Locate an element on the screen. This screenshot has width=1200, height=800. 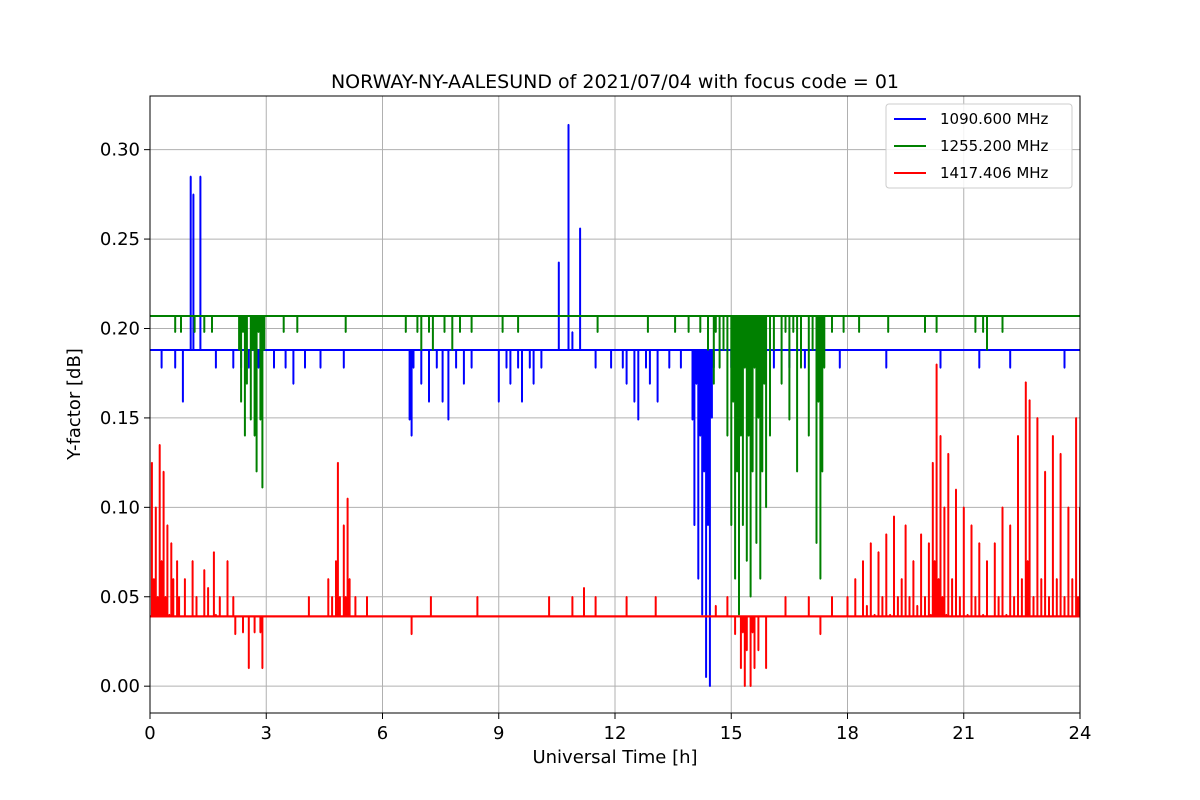
legend-label: 1090.600 MHz is located at coordinates (994, 119).